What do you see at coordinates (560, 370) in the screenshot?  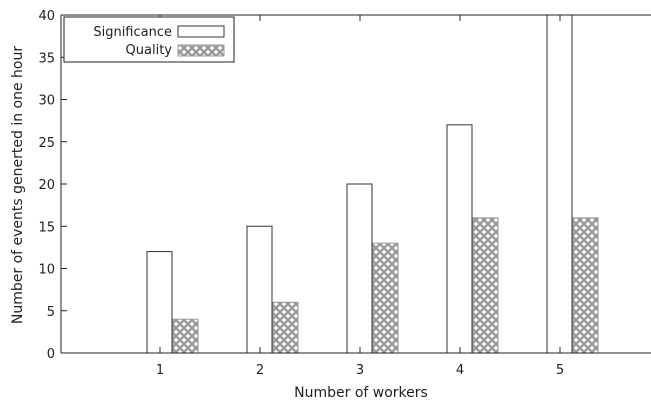 I see `x-tick-label-5: 5` at bounding box center [560, 370].